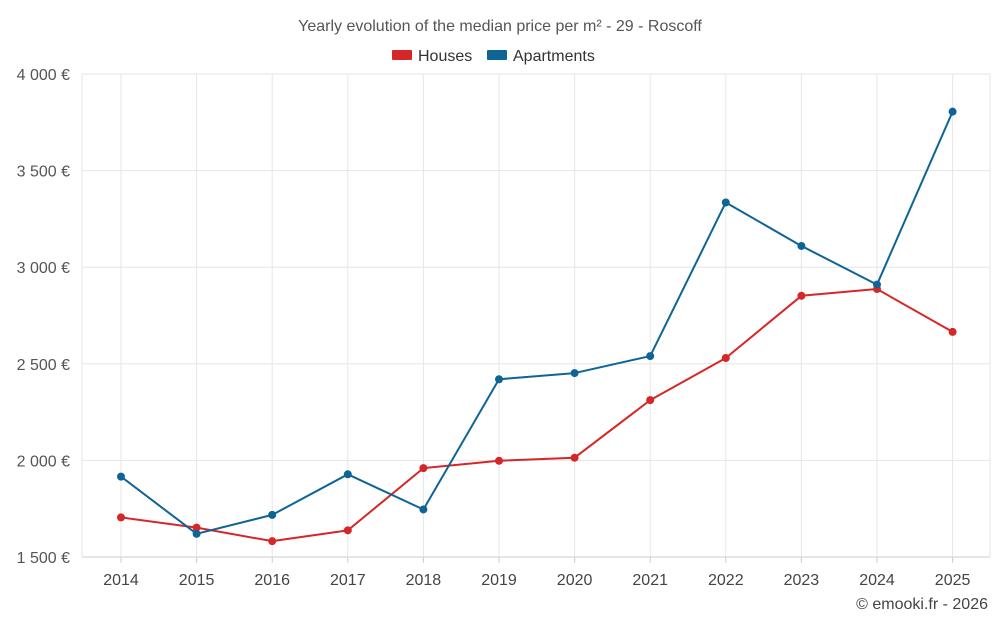  I want to click on x-tick-label: 2023, so click(802, 580).